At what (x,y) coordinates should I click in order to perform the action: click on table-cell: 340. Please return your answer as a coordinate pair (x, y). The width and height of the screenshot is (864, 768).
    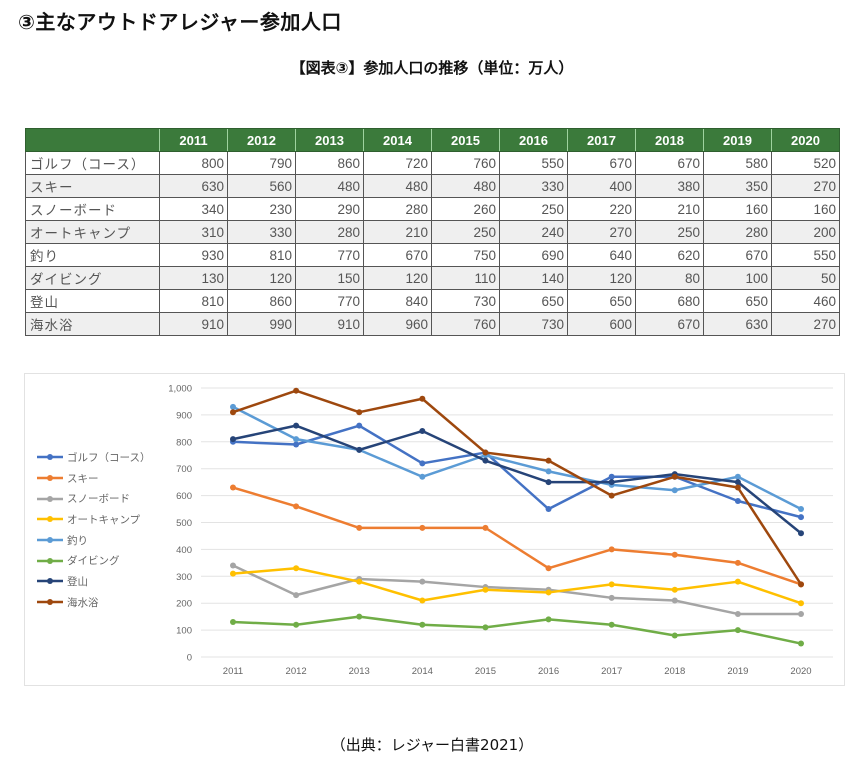
    Looking at the image, I should click on (193, 209).